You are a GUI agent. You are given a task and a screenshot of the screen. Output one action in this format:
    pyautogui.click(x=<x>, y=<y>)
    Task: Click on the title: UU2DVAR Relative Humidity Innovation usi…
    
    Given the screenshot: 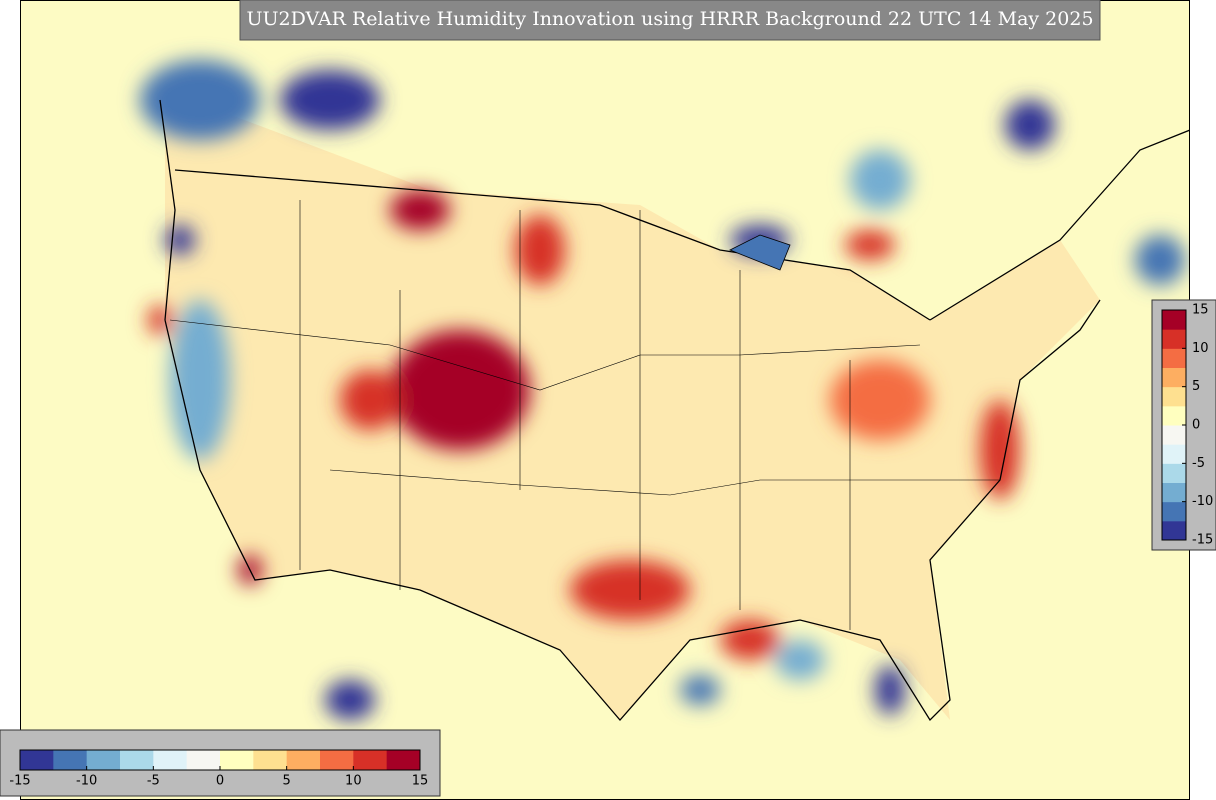 What is the action you would take?
    pyautogui.click(x=669, y=19)
    